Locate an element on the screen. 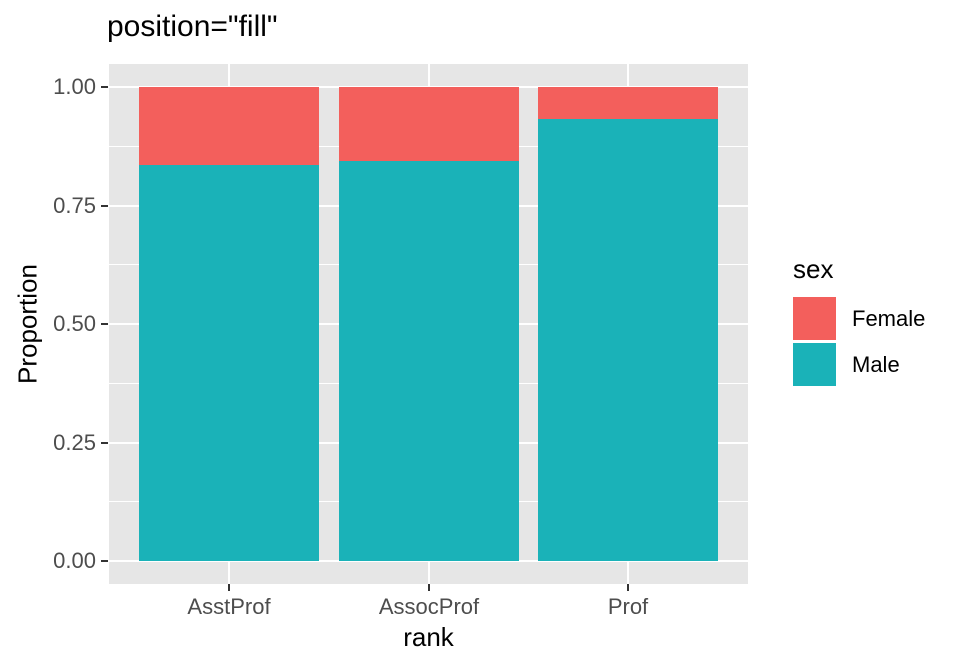 This screenshot has height=672, width=960. legend-key-female is located at coordinates (814, 318).